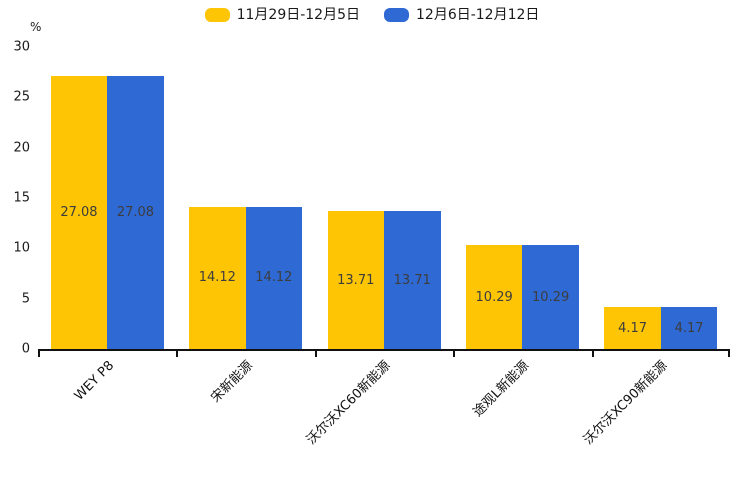 This screenshot has height=496, width=744. Describe the element at coordinates (94, 381) in the screenshot. I see `x-category-label: WEY P8` at that location.